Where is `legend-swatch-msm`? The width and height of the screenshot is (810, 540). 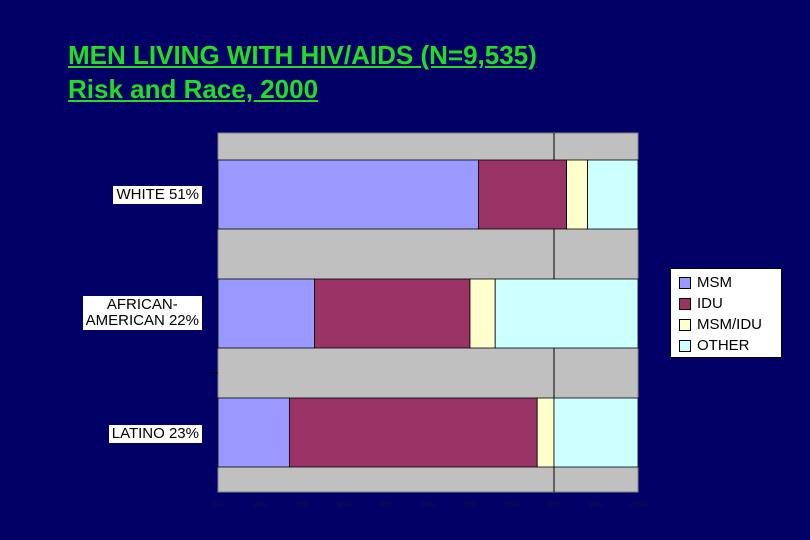 legend-swatch-msm is located at coordinates (685, 282).